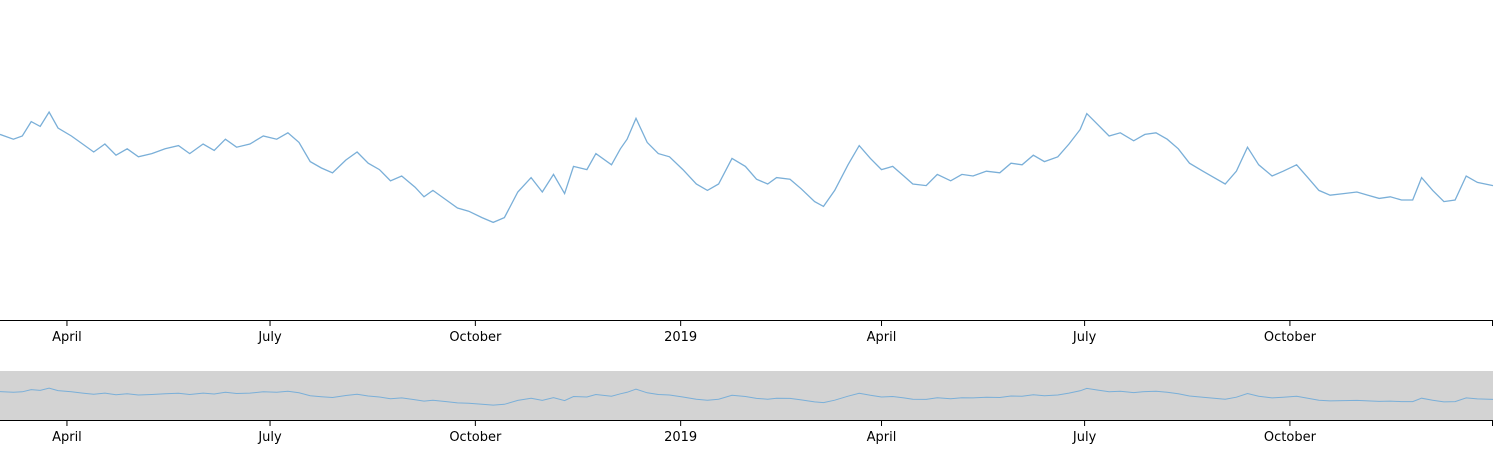 Image resolution: width=1499 pixels, height=449 pixels. I want to click on brush-selection, so click(746, 395).